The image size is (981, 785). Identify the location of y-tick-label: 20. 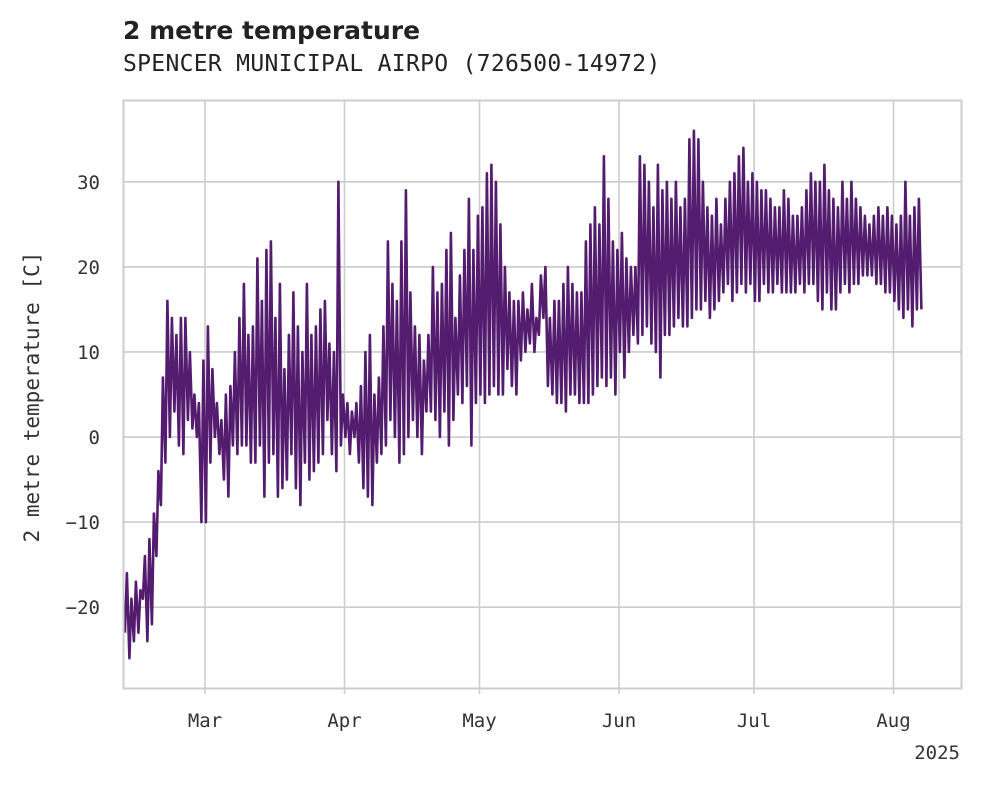
(88, 268).